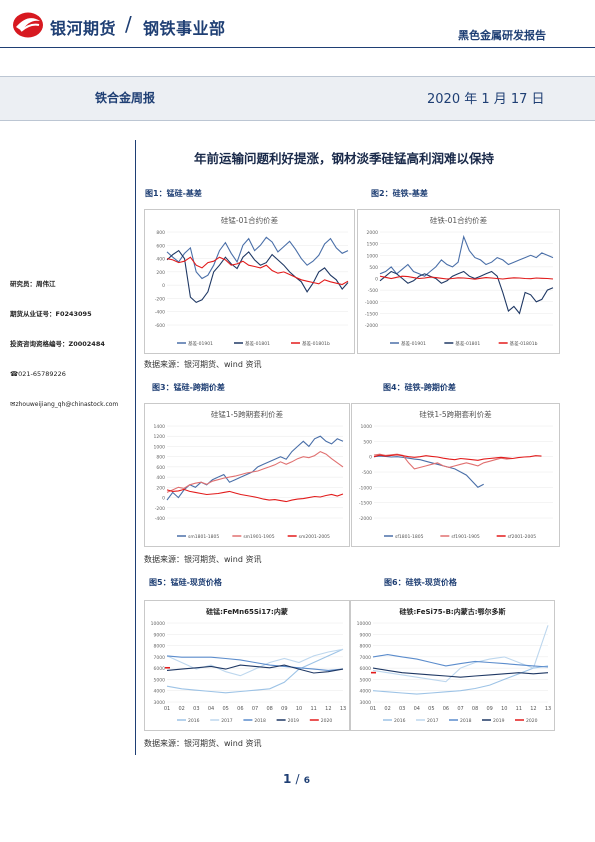 This screenshot has width=595, height=842. What do you see at coordinates (344, 158) in the screenshot?
I see `headline: 年前运输问题利好提涨，钢材淡季硅锰高利润难以保持` at bounding box center [344, 158].